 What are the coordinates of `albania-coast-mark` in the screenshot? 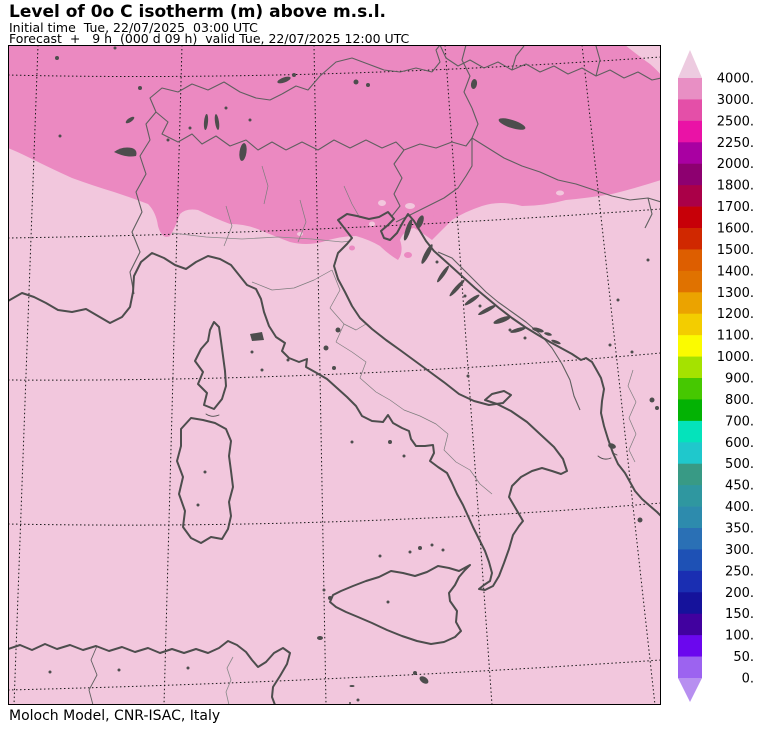 It's located at (607, 456).